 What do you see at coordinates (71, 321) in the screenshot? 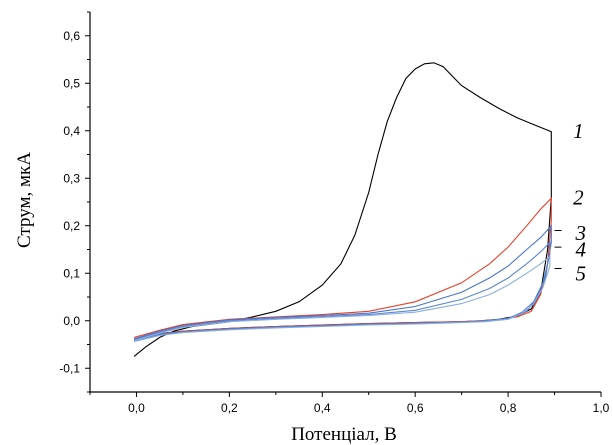
I see `y-tick-label: 0,0` at bounding box center [71, 321].